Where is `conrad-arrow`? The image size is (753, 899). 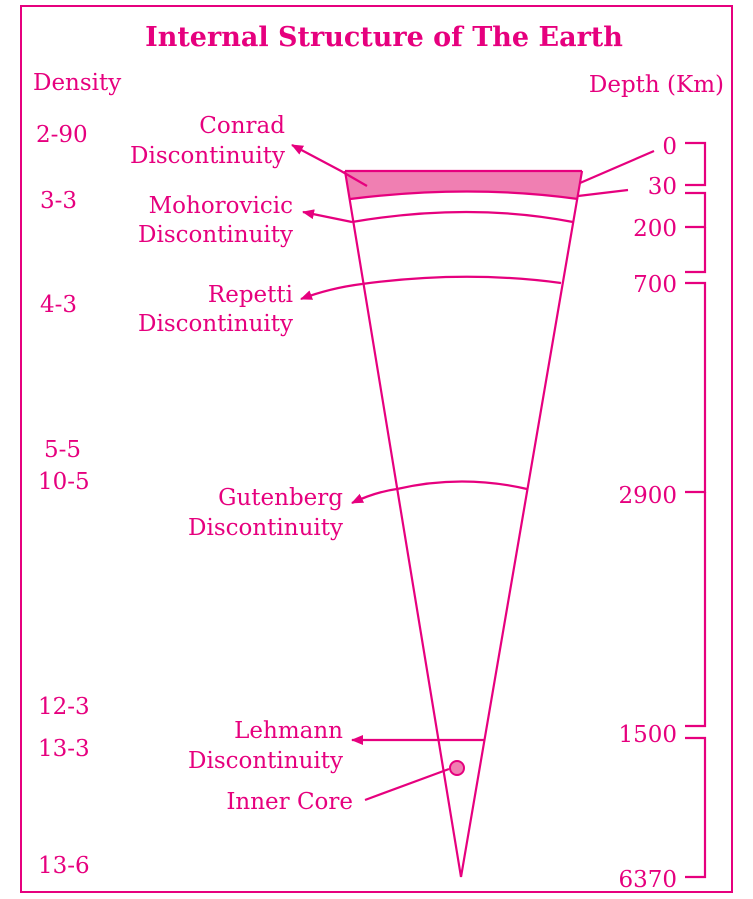 conrad-arrow is located at coordinates (329, 165).